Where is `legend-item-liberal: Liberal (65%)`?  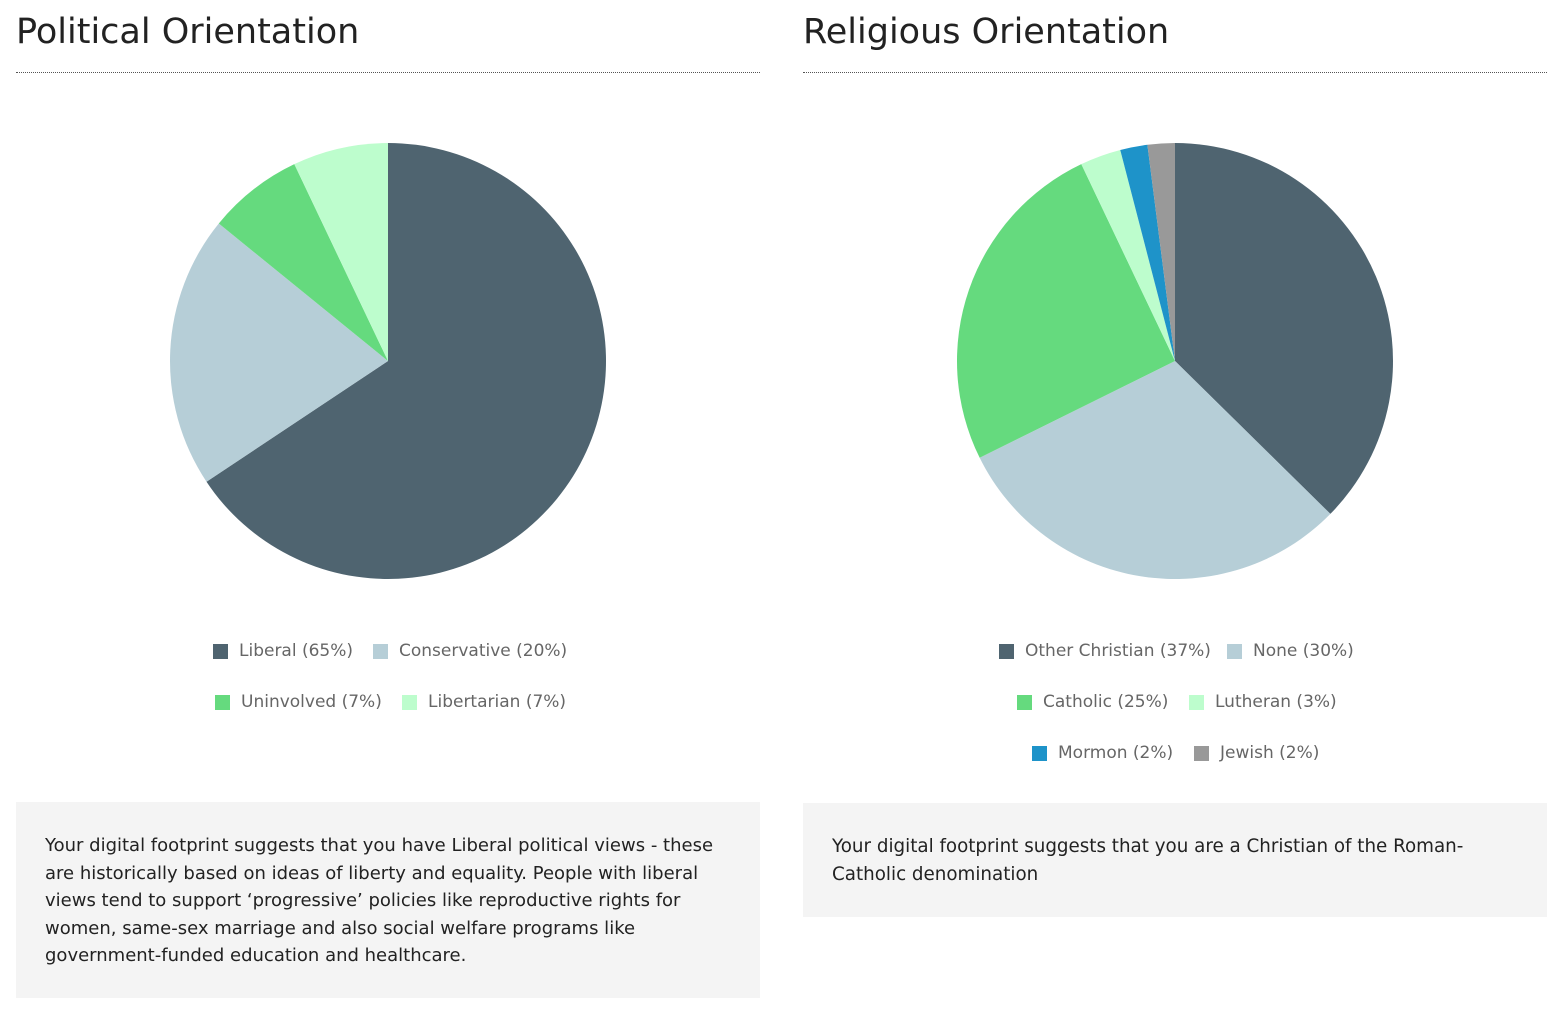 legend-item-liberal: Liberal (65%) is located at coordinates (283, 651).